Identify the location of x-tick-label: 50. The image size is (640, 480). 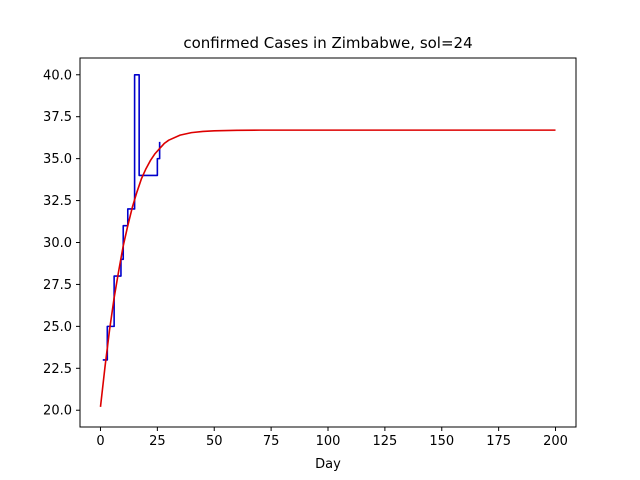
(214, 441).